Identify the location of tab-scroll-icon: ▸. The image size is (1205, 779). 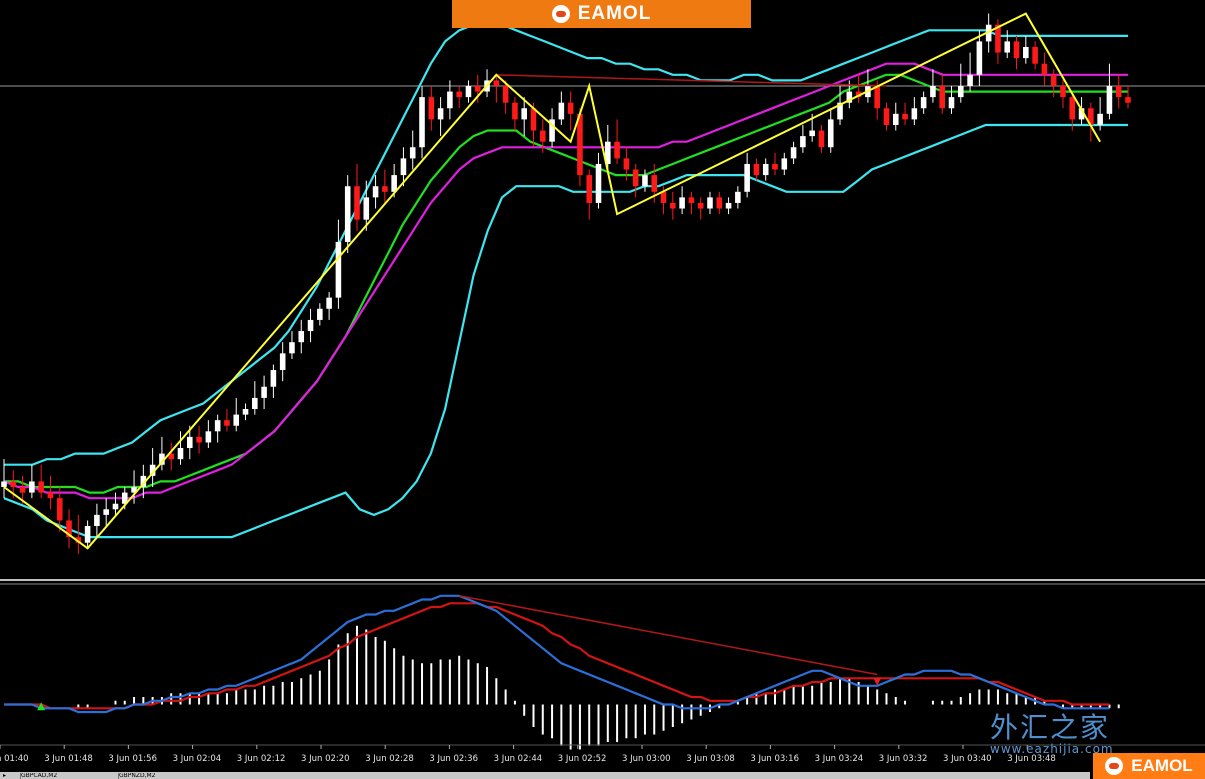
(5, 775).